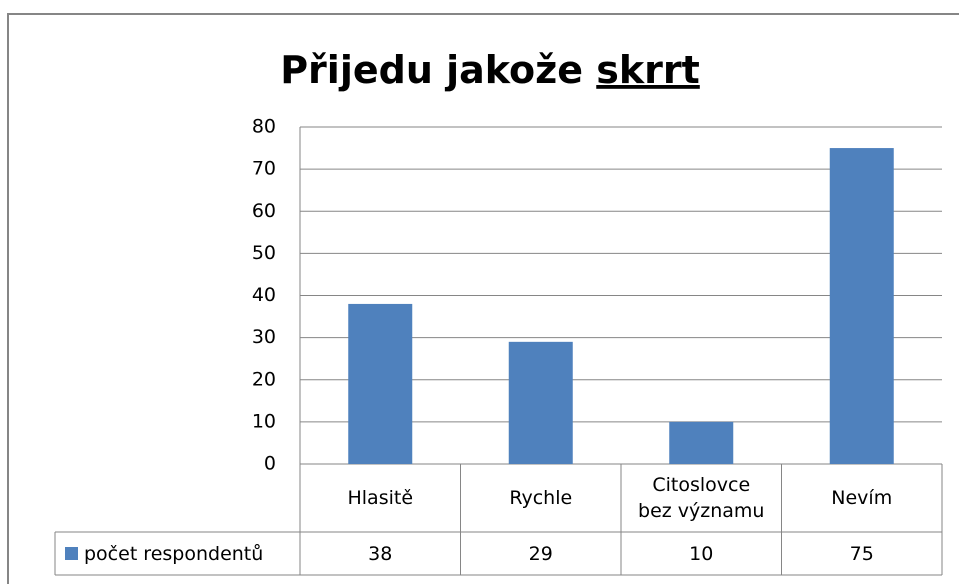  I want to click on table-value: 38, so click(380, 553).